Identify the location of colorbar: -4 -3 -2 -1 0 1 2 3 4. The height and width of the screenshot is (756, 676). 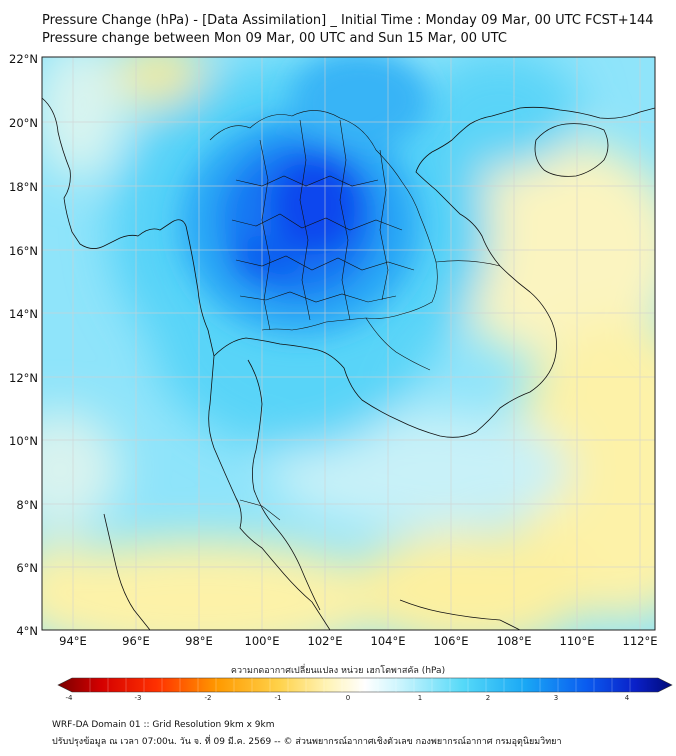
(365, 689).